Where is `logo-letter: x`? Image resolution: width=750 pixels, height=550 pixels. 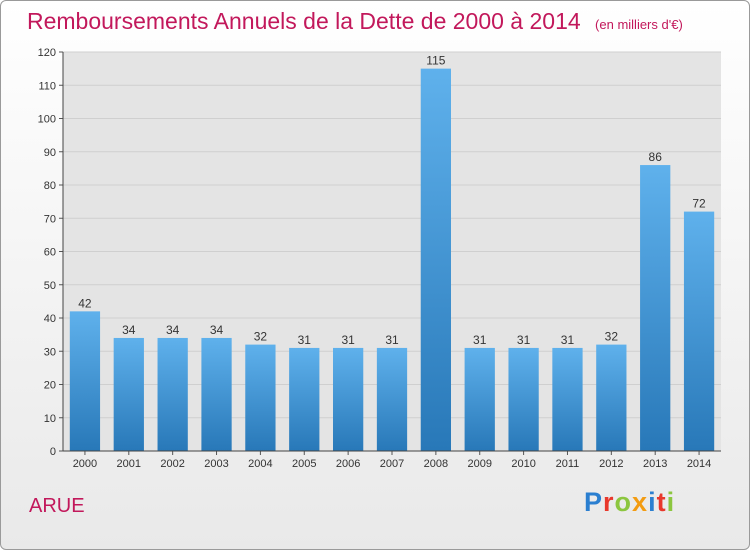
logo-letter: x is located at coordinates (640, 502).